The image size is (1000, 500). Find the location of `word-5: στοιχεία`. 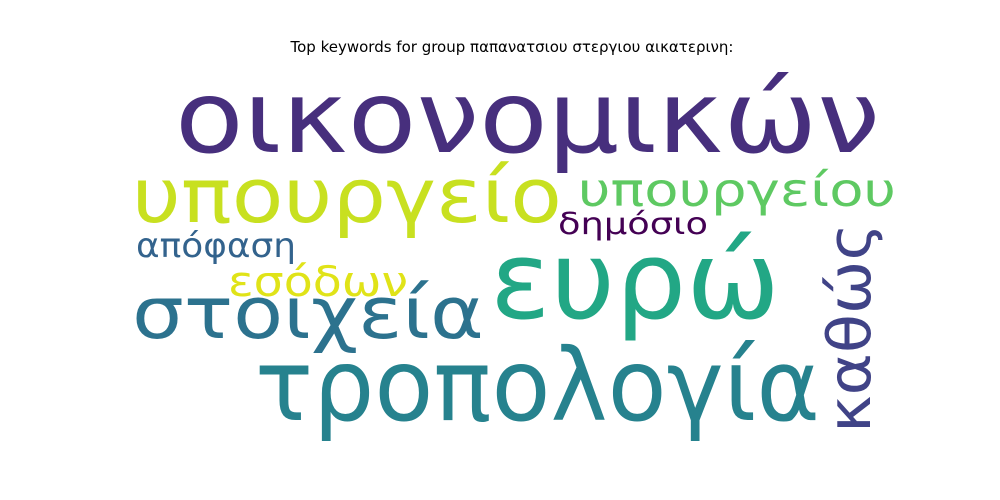

word-5: στοιχεία is located at coordinates (308, 313).